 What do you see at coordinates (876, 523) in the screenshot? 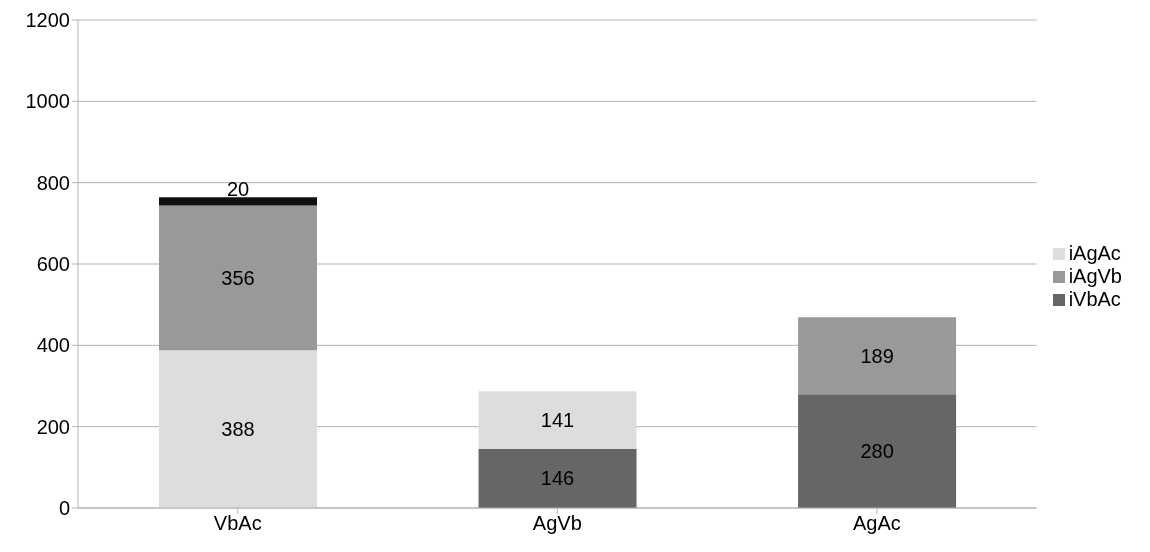
I see `x-tick-label: AgAc` at bounding box center [876, 523].